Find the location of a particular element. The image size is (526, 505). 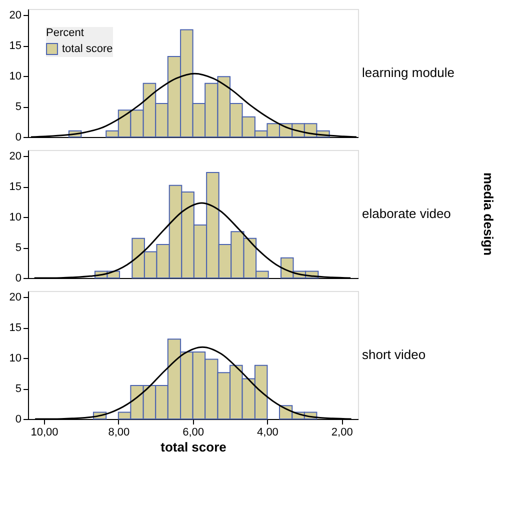

x-tick-label: 6,00 is located at coordinates (193, 432).